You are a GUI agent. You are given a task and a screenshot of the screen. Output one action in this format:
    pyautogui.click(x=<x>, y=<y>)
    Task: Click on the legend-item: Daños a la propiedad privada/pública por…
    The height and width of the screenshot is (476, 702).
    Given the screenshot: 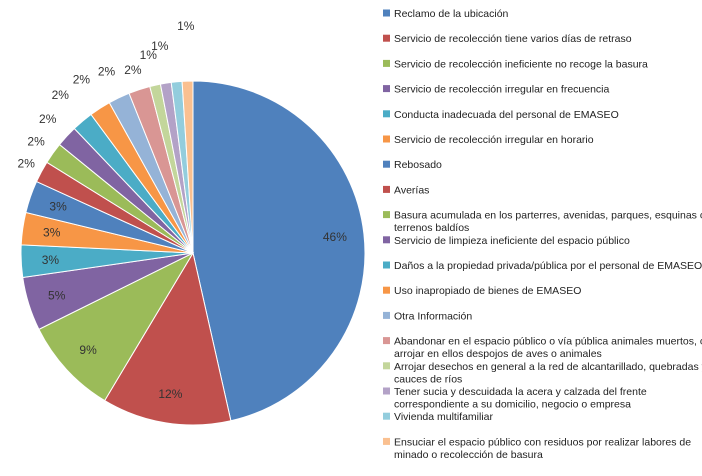 What is the action you would take?
    pyautogui.click(x=542, y=266)
    